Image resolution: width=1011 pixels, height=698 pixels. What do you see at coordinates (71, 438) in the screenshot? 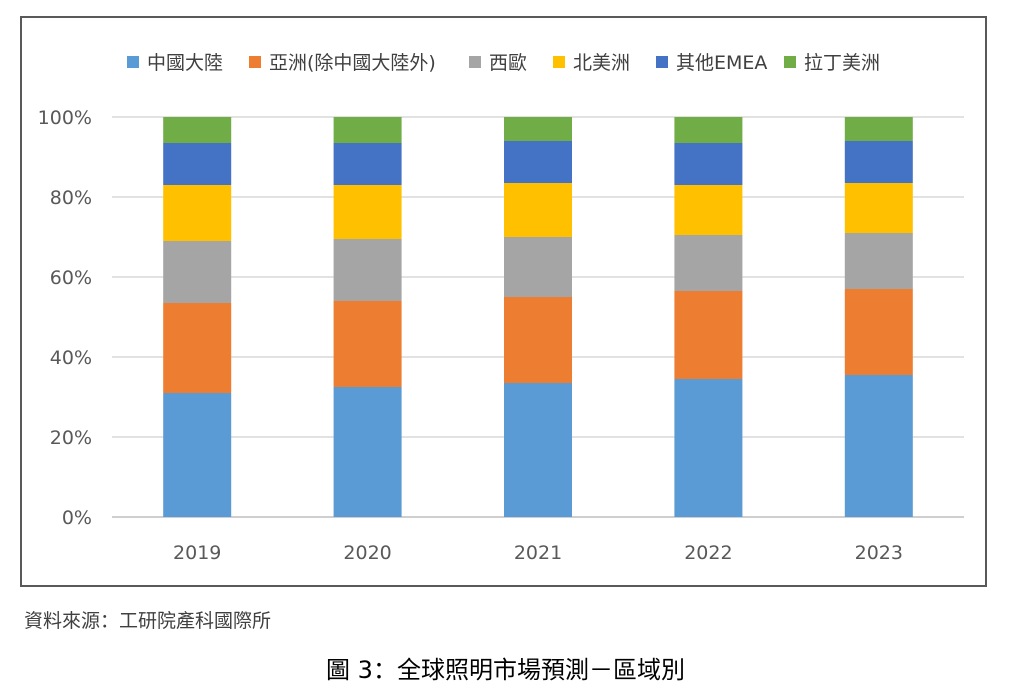
I see `y-tick-label: 20%` at bounding box center [71, 438].